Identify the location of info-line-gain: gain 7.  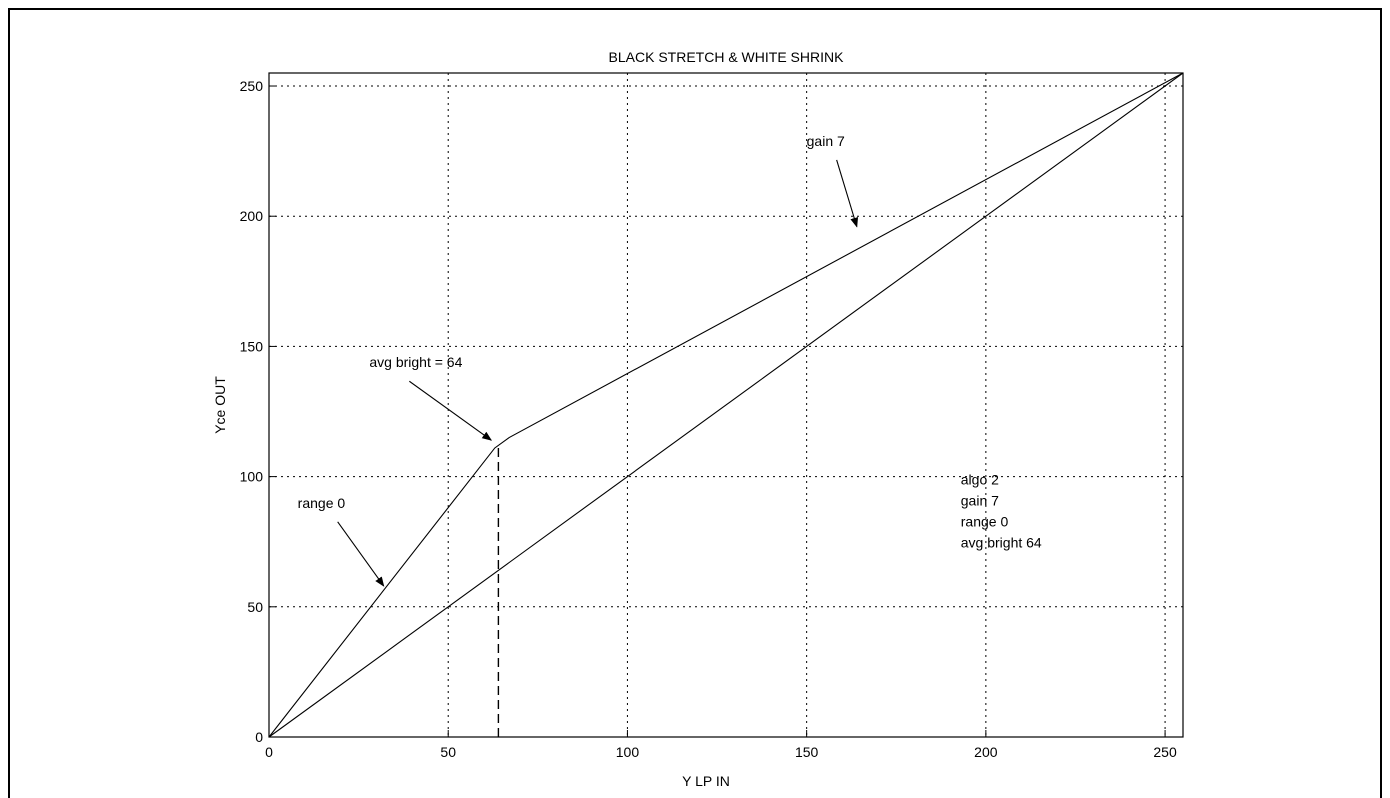
(980, 500).